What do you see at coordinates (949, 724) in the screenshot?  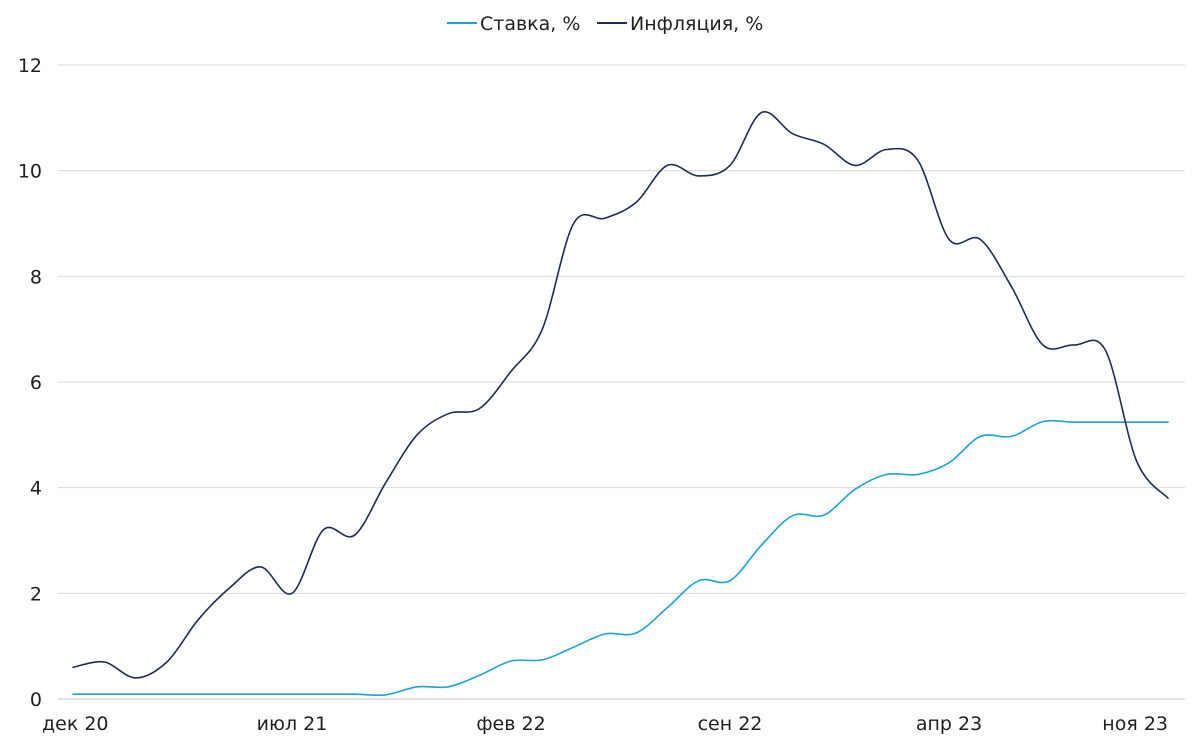 I see `x-tick-label: апр 23` at bounding box center [949, 724].